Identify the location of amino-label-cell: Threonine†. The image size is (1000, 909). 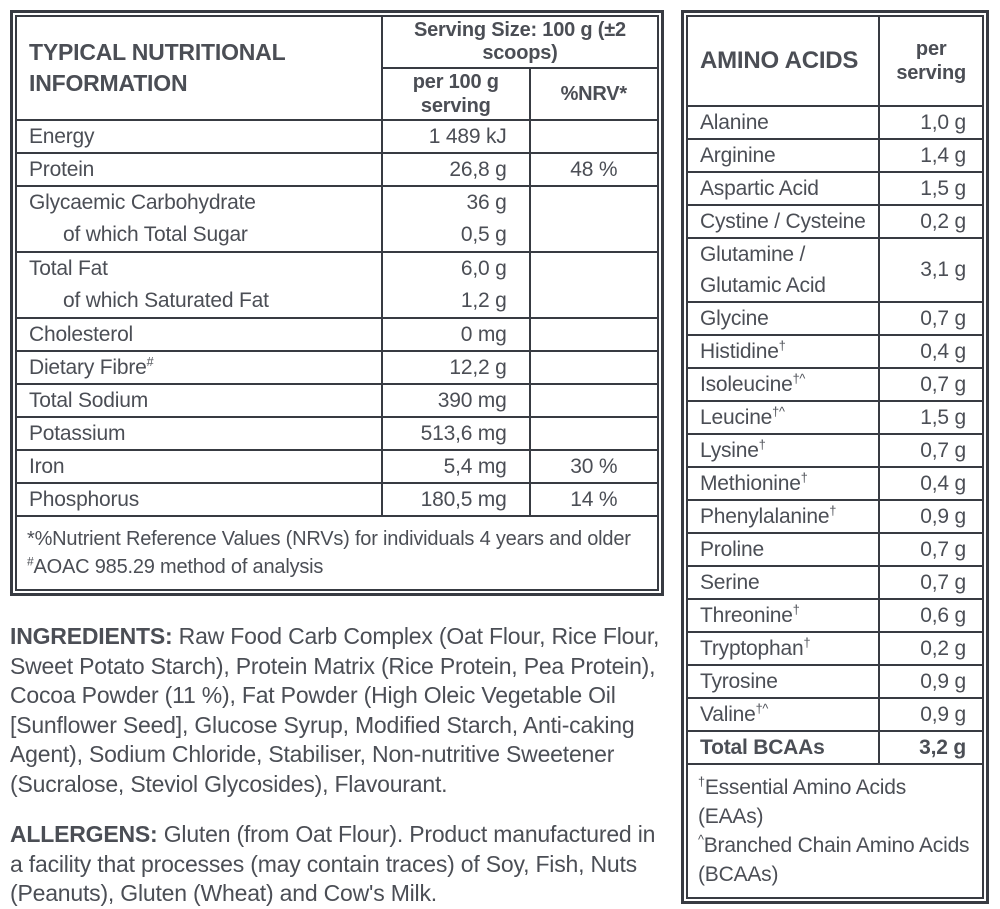
(783, 615).